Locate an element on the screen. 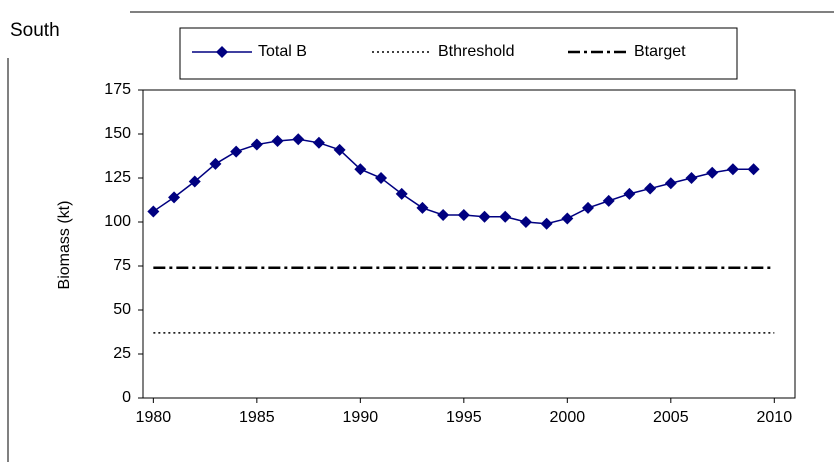 Image resolution: width=834 pixels, height=470 pixels. series-line is located at coordinates (453, 181).